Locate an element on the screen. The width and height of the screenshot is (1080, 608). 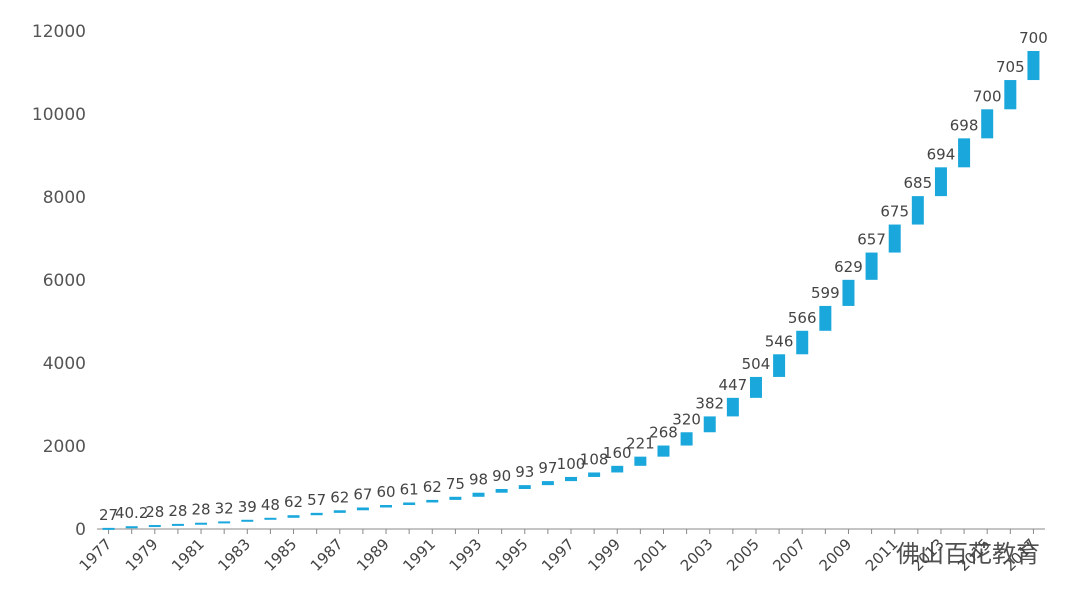
y-tick-label: 6000 is located at coordinates (64, 281).